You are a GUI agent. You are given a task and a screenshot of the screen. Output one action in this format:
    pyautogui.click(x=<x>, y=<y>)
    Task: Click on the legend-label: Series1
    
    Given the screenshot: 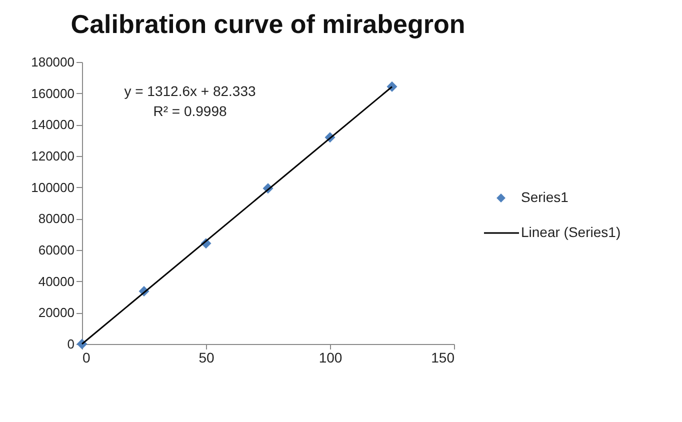 What is the action you would take?
    pyautogui.click(x=545, y=197)
    